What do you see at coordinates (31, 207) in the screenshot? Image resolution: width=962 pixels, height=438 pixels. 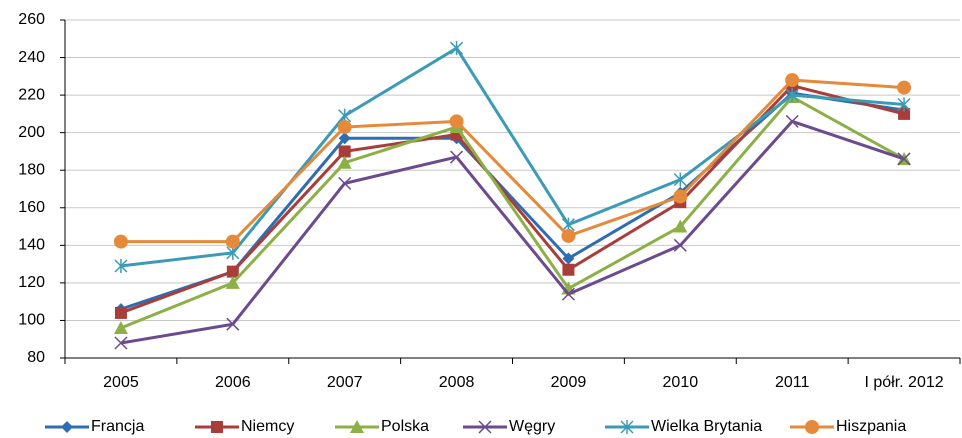 I see `y-tick-label: 160` at bounding box center [31, 207].